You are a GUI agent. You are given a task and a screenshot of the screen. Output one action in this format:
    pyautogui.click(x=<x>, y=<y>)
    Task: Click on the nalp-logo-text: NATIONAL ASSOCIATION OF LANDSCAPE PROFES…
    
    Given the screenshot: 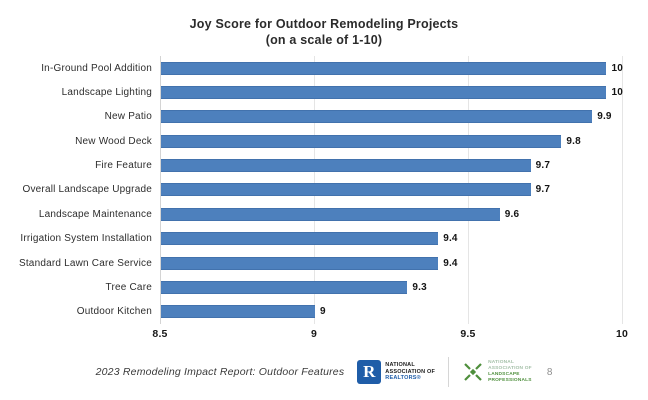 What is the action you would take?
    pyautogui.click(x=510, y=372)
    